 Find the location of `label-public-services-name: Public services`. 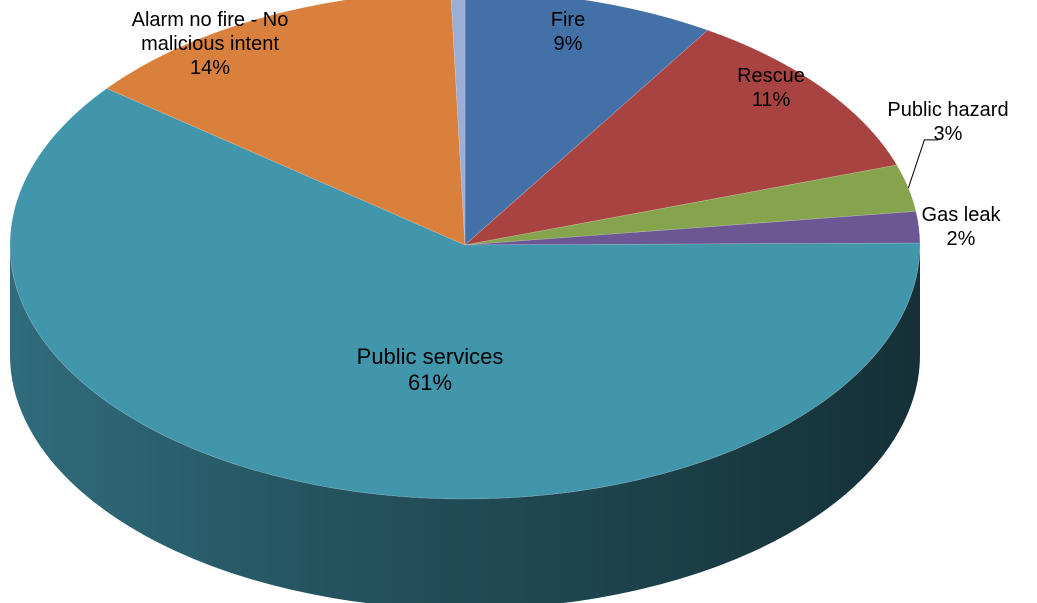

label-public-services-name: Public services is located at coordinates (430, 356).